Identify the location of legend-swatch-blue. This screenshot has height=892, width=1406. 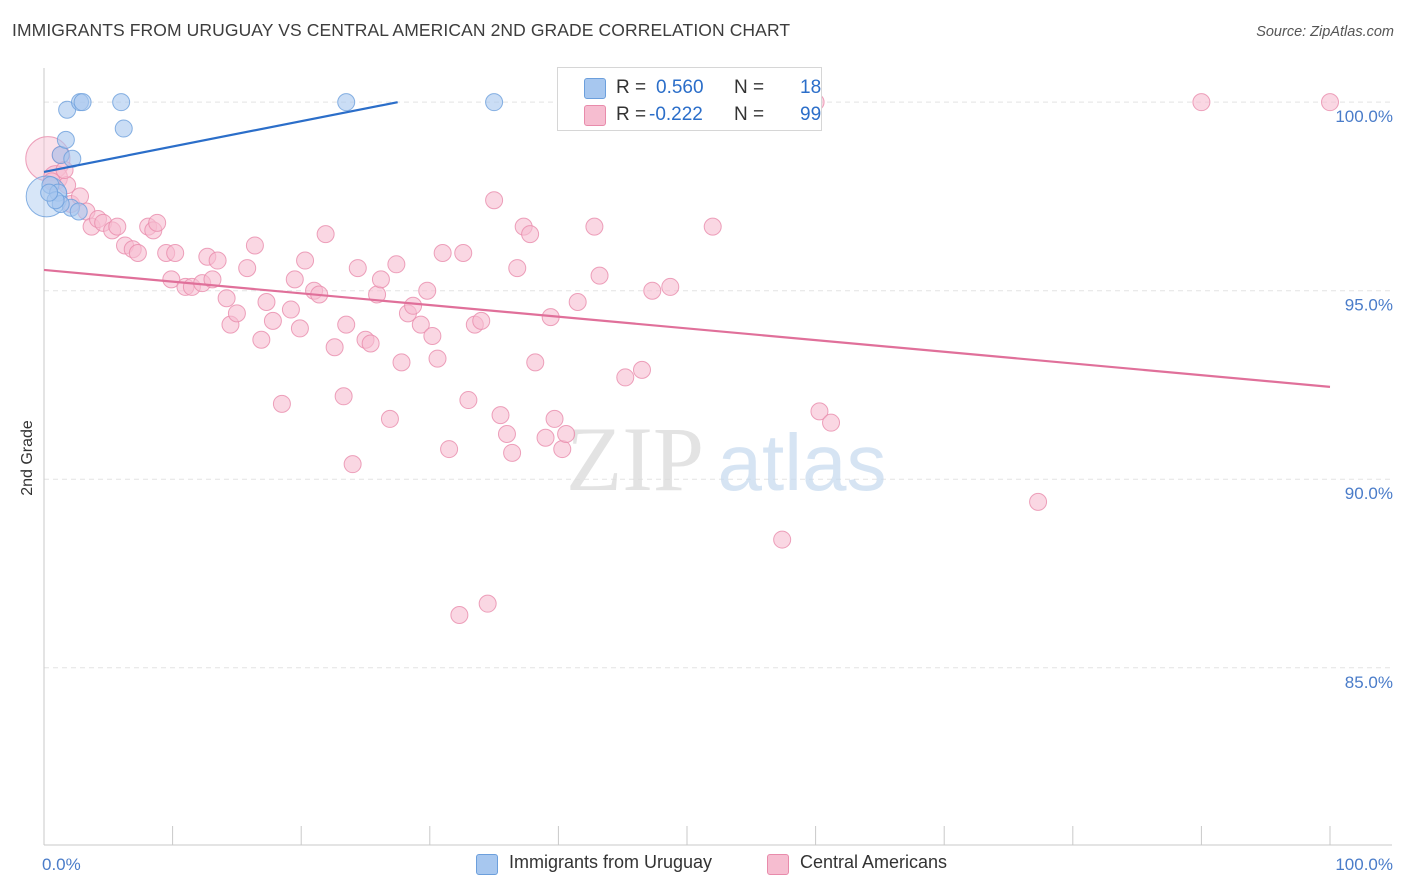
(595, 88).